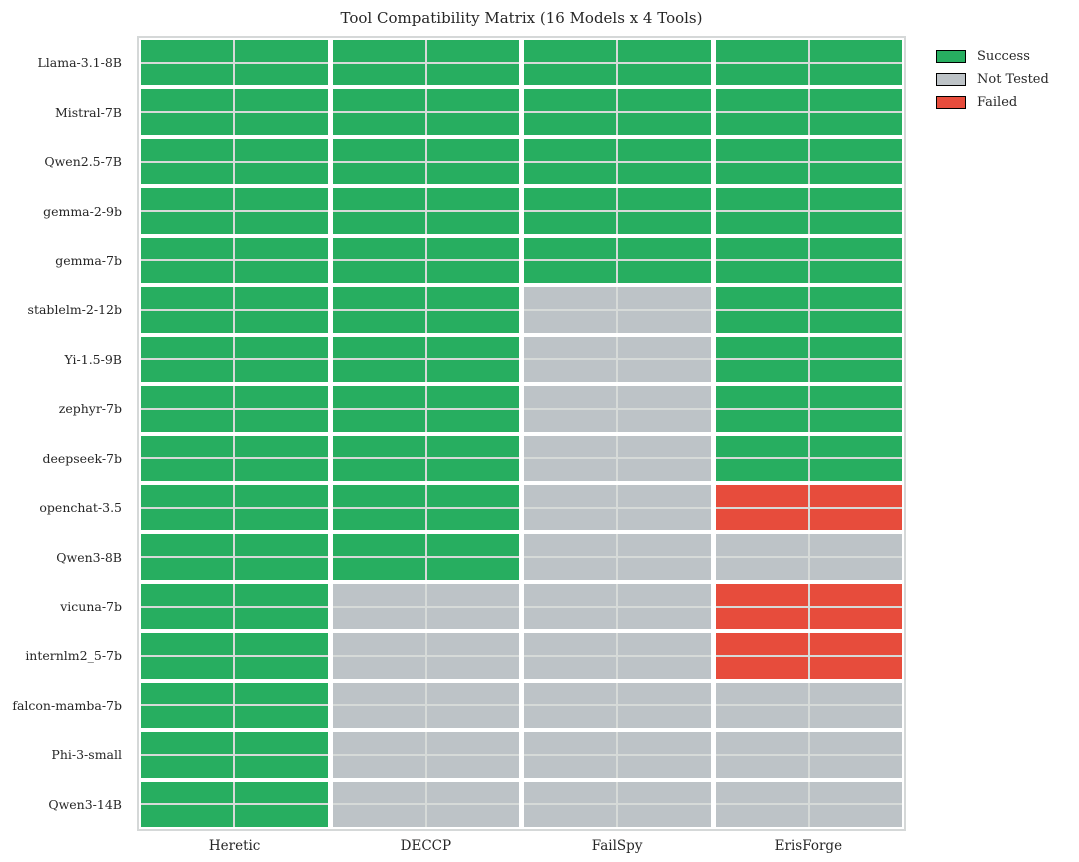 The width and height of the screenshot is (1079, 862). Describe the element at coordinates (83, 162) in the screenshot. I see `row-label-Qwen2.5-7B: Qwen2.5-7B` at that location.